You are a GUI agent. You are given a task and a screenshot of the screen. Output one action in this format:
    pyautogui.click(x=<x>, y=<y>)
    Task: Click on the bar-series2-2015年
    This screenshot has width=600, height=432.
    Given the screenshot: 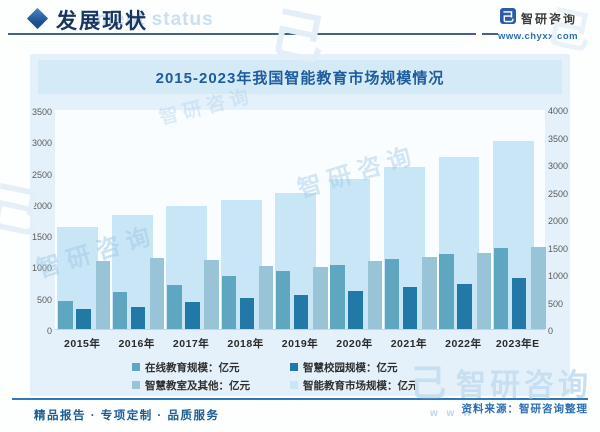 What is the action you would take?
    pyautogui.click(x=102, y=295)
    